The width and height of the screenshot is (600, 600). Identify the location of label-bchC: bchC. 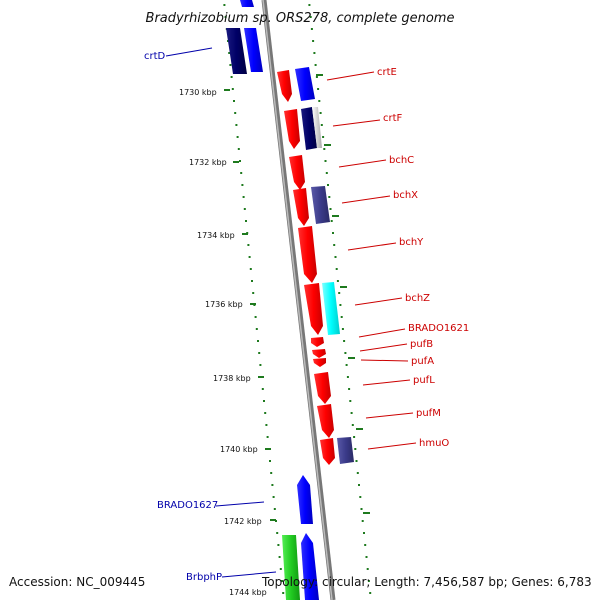
(376, 161).